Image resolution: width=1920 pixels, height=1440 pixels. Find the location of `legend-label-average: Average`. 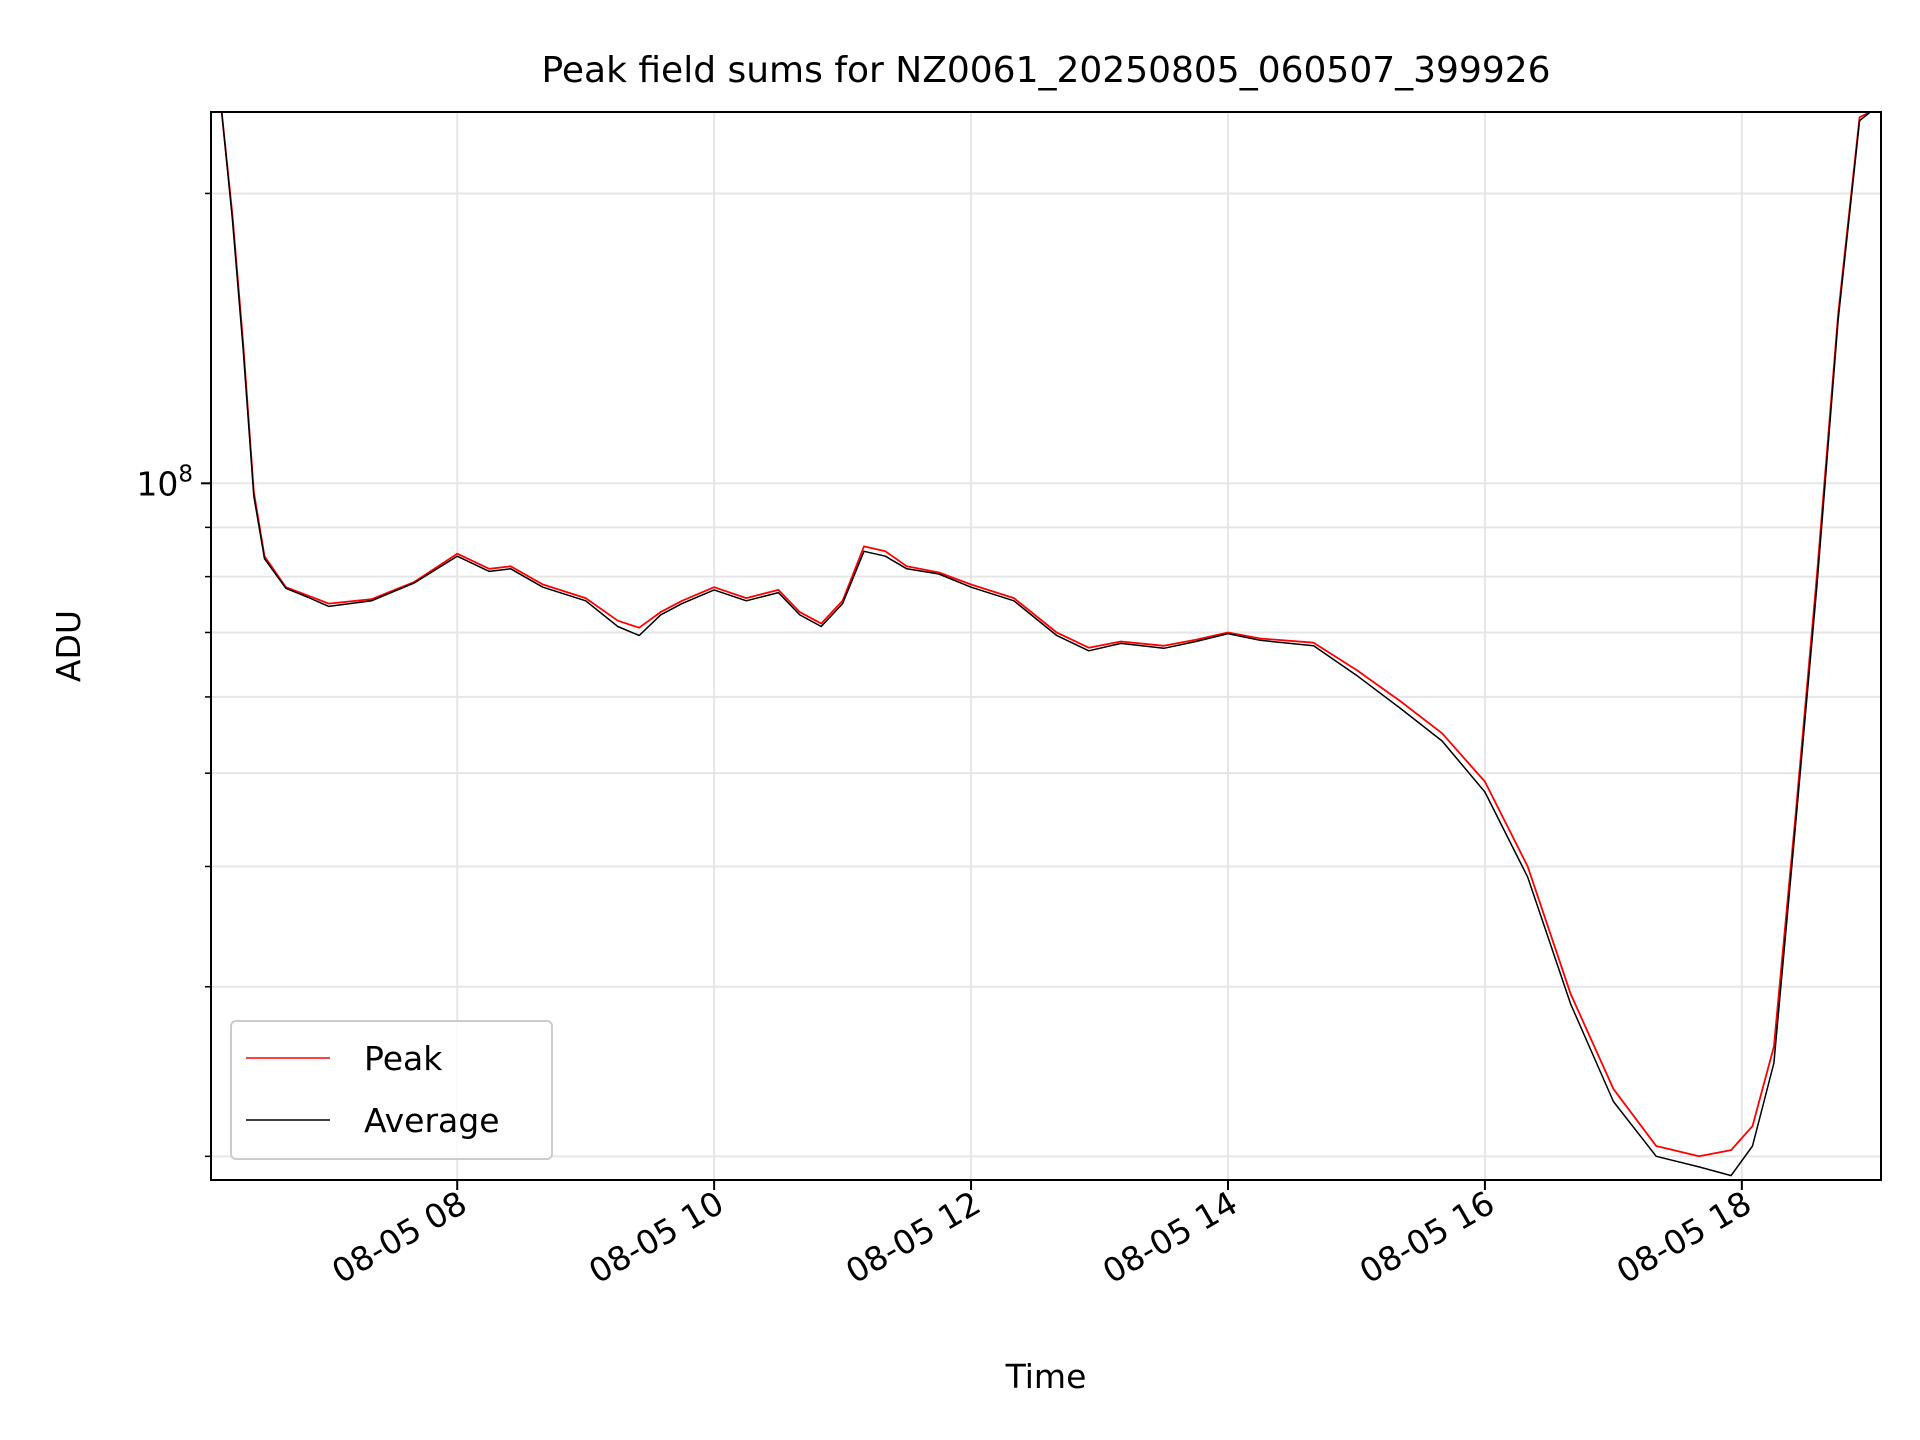

legend-label-average: Average is located at coordinates (432, 1120).